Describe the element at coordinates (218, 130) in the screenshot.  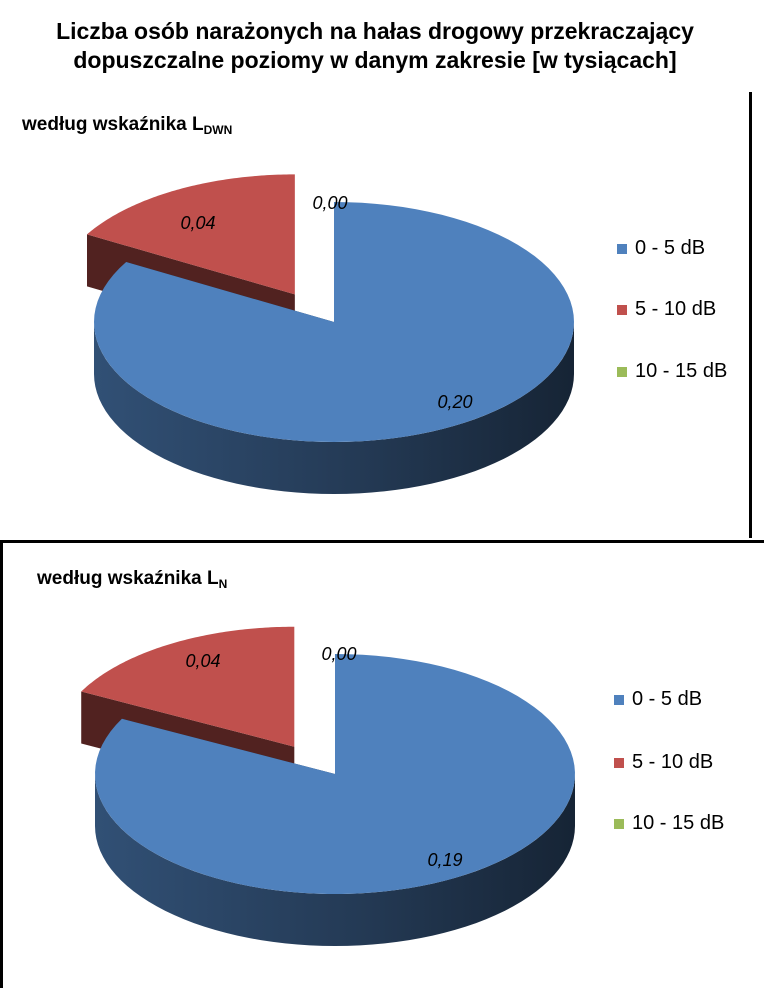
I see `subtitle-sub: DWN` at that location.